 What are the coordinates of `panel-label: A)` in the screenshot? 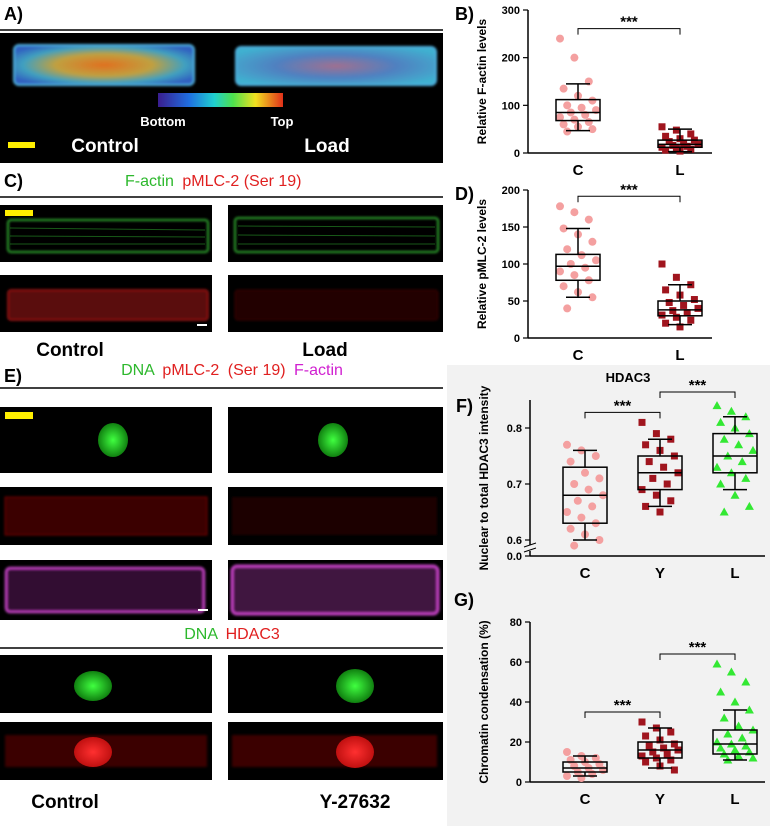 It's located at (13, 14).